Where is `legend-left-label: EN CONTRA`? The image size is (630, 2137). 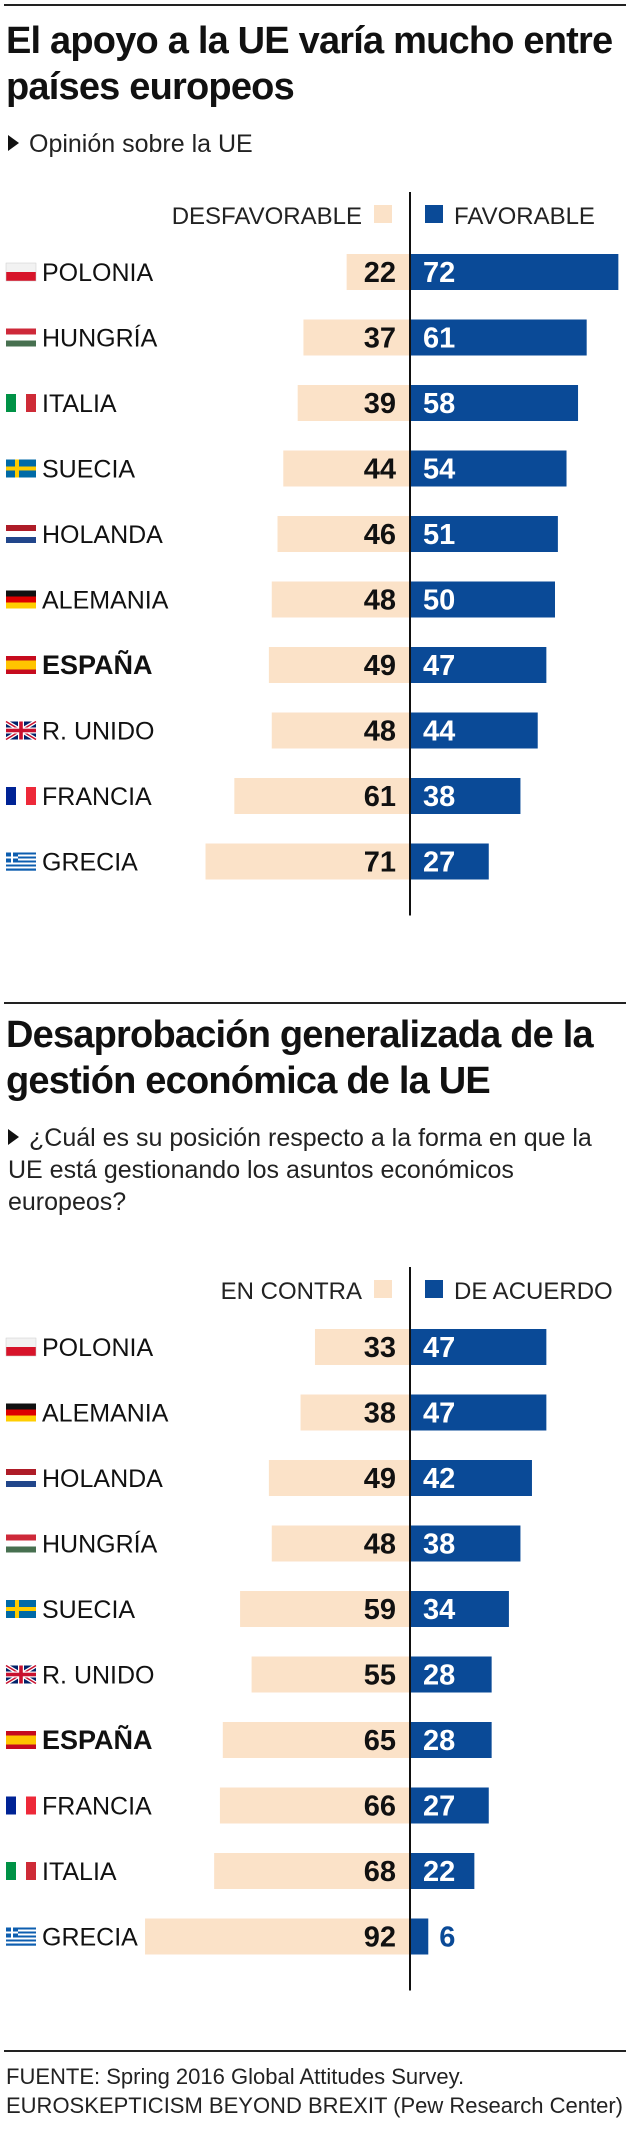
legend-left-label: EN CONTRA is located at coordinates (291, 1291).